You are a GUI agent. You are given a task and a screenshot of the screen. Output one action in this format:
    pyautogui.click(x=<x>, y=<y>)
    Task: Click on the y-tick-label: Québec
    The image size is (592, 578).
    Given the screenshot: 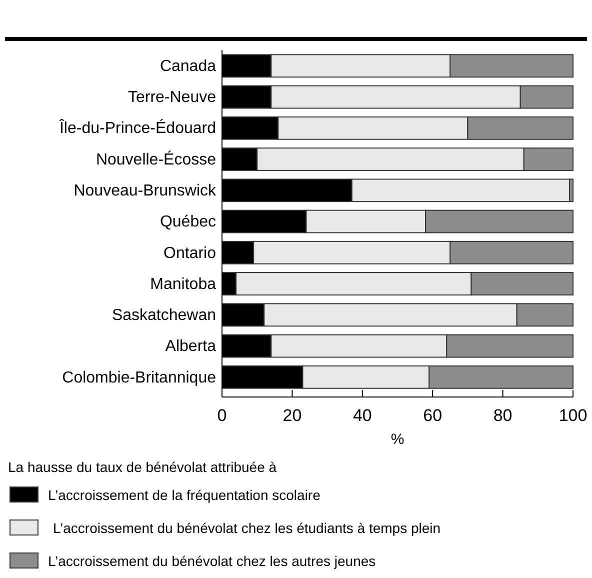 What is the action you would take?
    pyautogui.click(x=188, y=222)
    